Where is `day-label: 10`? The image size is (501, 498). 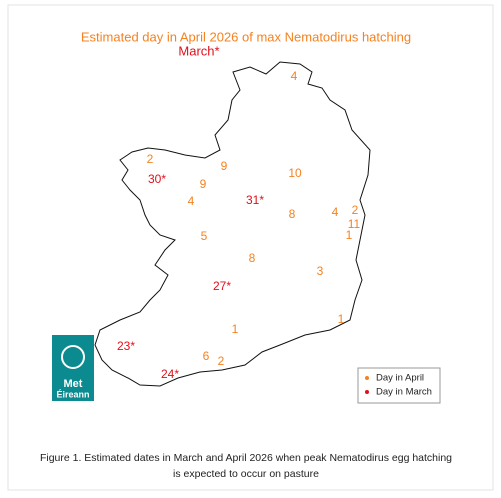
day-label: 10 is located at coordinates (295, 173).